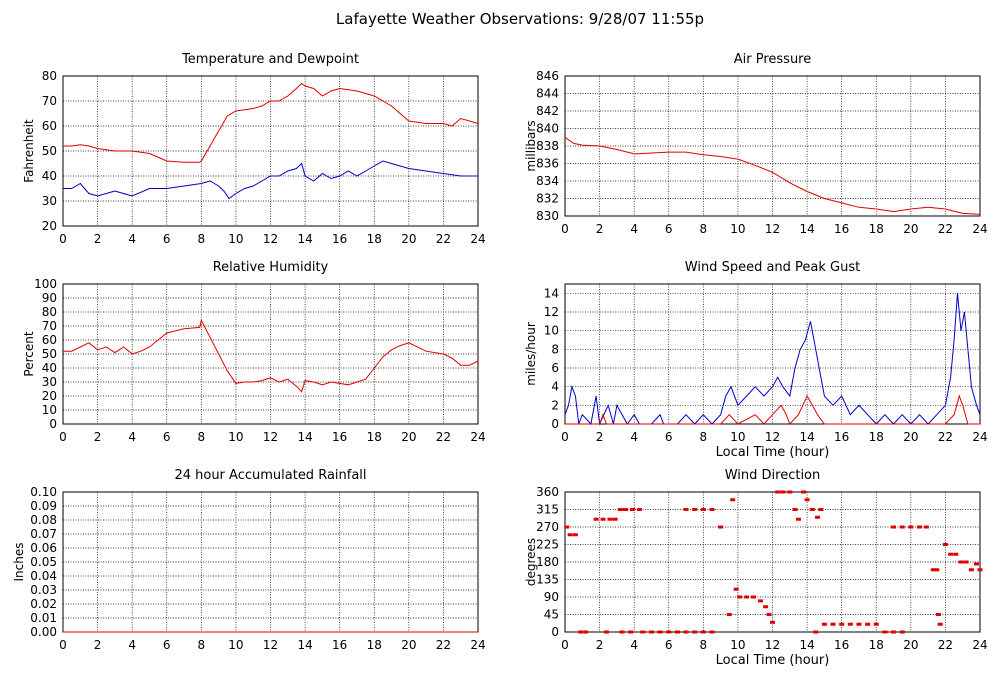 The image size is (1000, 684). I want to click on wind-x-tick-label: 4, so click(634, 437).